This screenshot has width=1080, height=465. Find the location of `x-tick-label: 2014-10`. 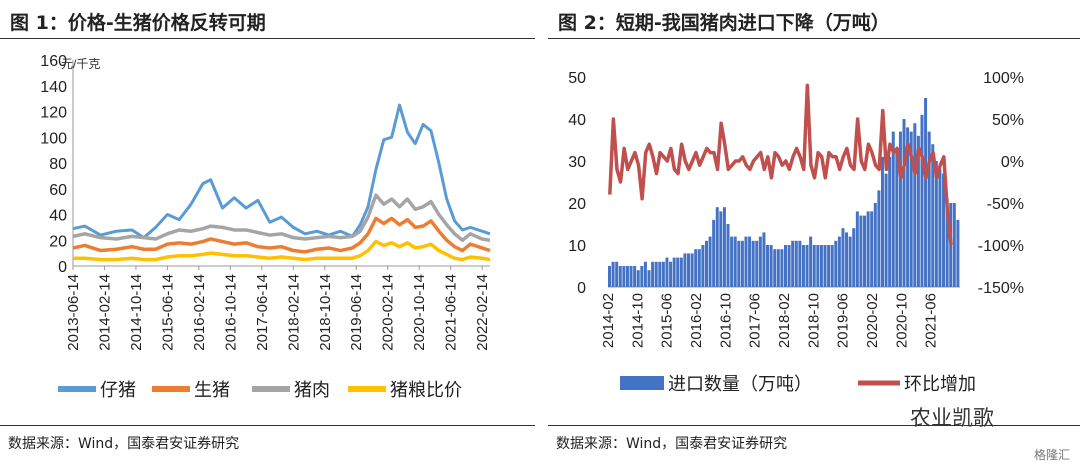

x-tick-label: 2014-10 is located at coordinates (637, 320).